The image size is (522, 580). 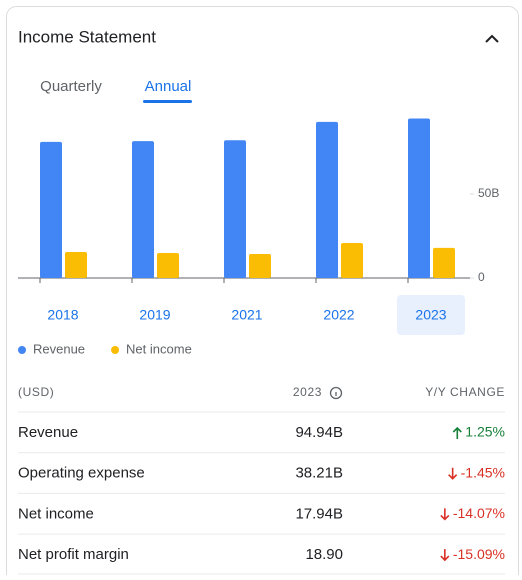 What do you see at coordinates (159, 348) in the screenshot?
I see `legend-label: Net income` at bounding box center [159, 348].